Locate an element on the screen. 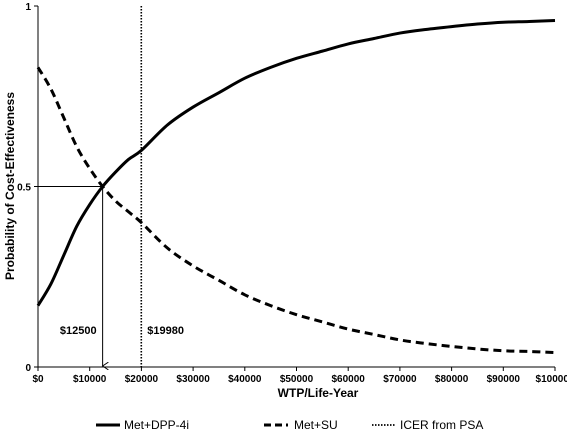 The height and width of the screenshot is (431, 567). y-tick-label: 0 is located at coordinates (28, 368).